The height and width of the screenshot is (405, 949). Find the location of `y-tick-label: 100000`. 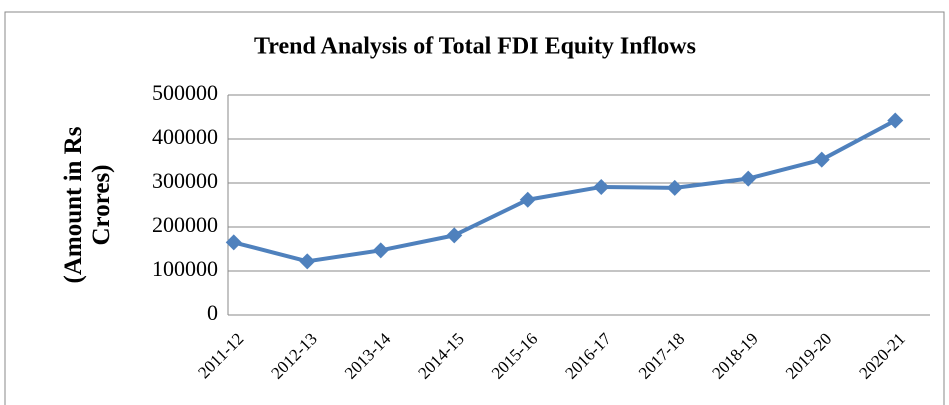

y-tick-label: 100000 is located at coordinates (185, 268).